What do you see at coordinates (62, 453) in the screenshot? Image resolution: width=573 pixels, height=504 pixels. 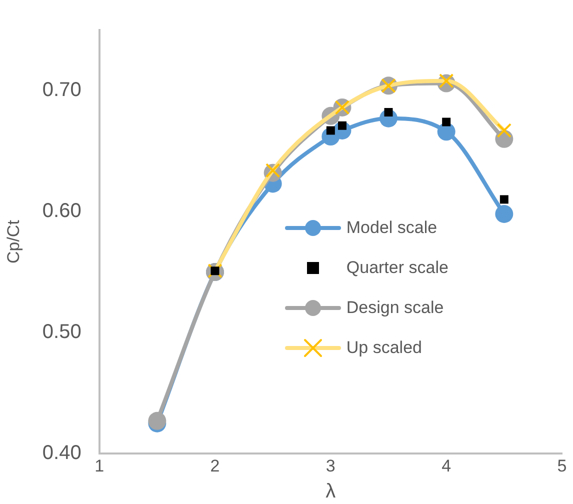 I see `y-tick-label: 0.40` at bounding box center [62, 453].